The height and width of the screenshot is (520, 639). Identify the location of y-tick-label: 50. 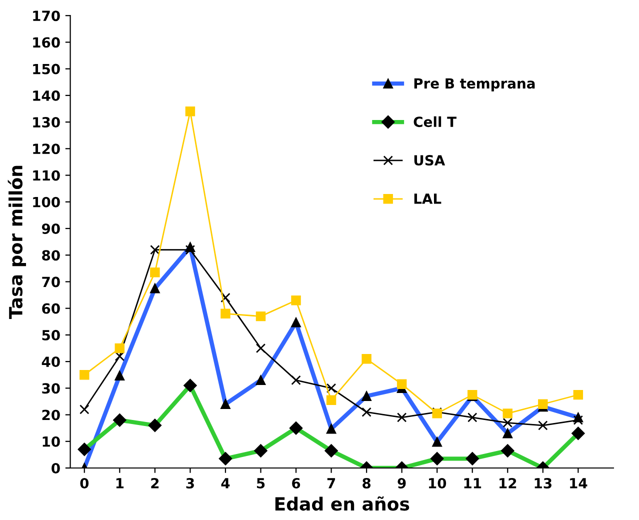
(51, 335).